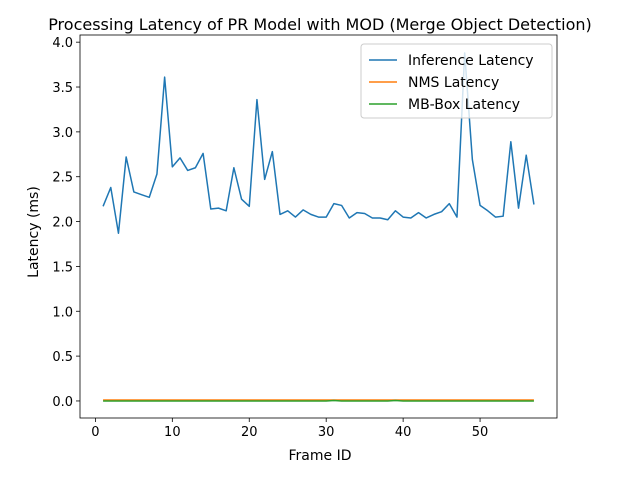 Image resolution: width=640 pixels, height=484 pixels. I want to click on y-tick-label: 3.0, so click(62, 133).